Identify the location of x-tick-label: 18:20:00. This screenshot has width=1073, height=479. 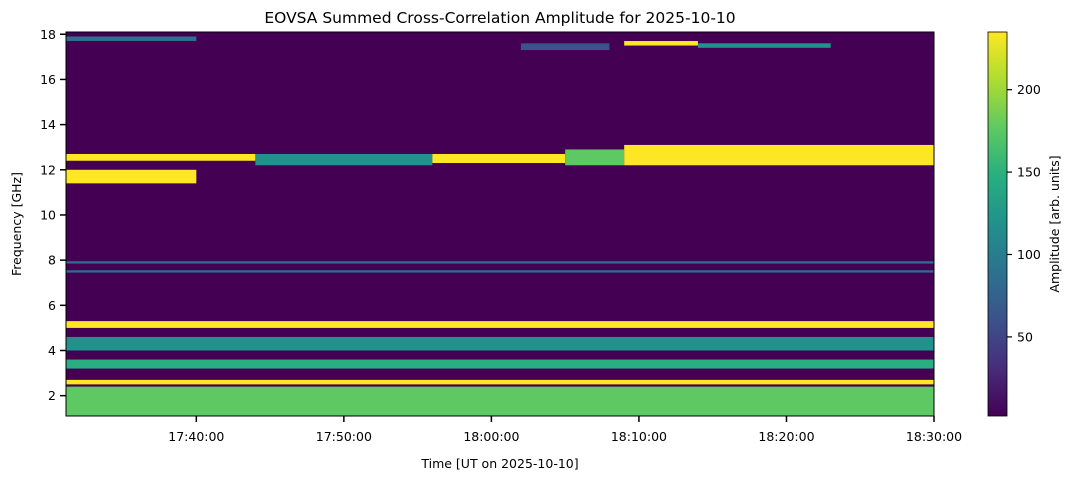
(786, 436).